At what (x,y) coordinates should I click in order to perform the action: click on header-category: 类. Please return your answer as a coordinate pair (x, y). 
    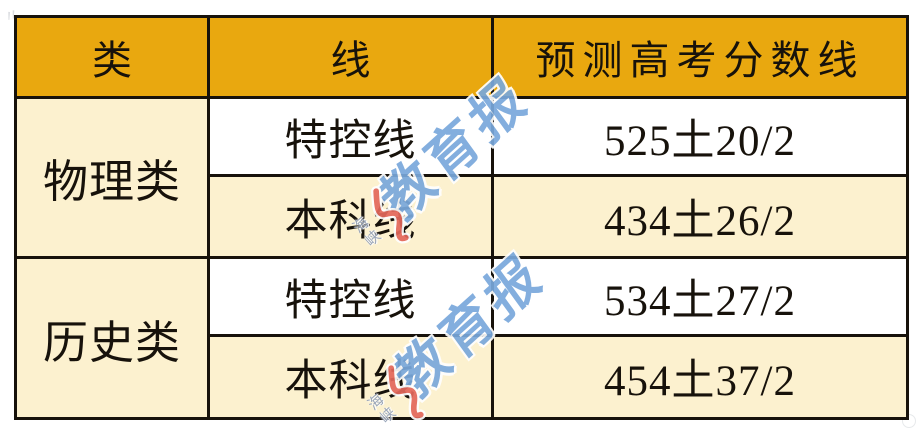
    Looking at the image, I should click on (112, 57).